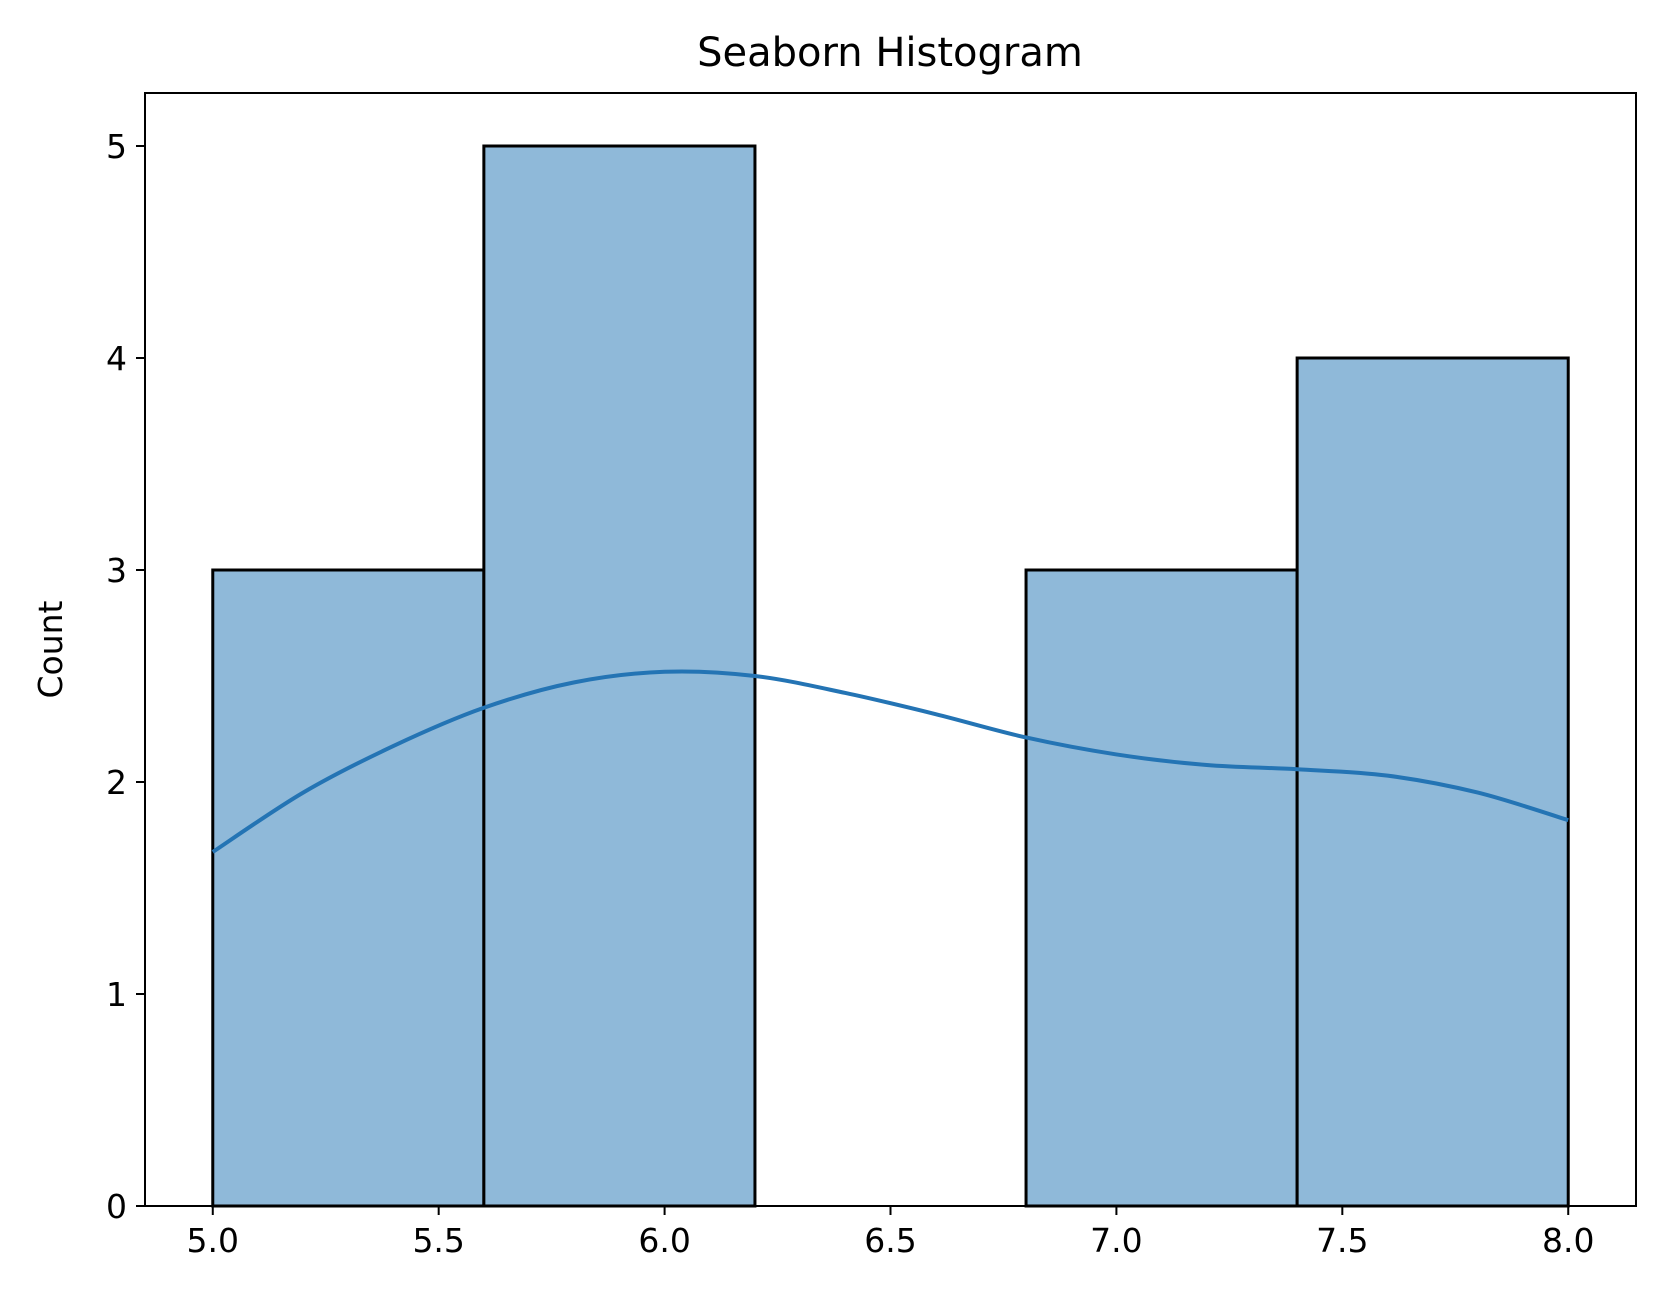  What do you see at coordinates (1342, 1240) in the screenshot?
I see `x-tick-label: 7.5` at bounding box center [1342, 1240].